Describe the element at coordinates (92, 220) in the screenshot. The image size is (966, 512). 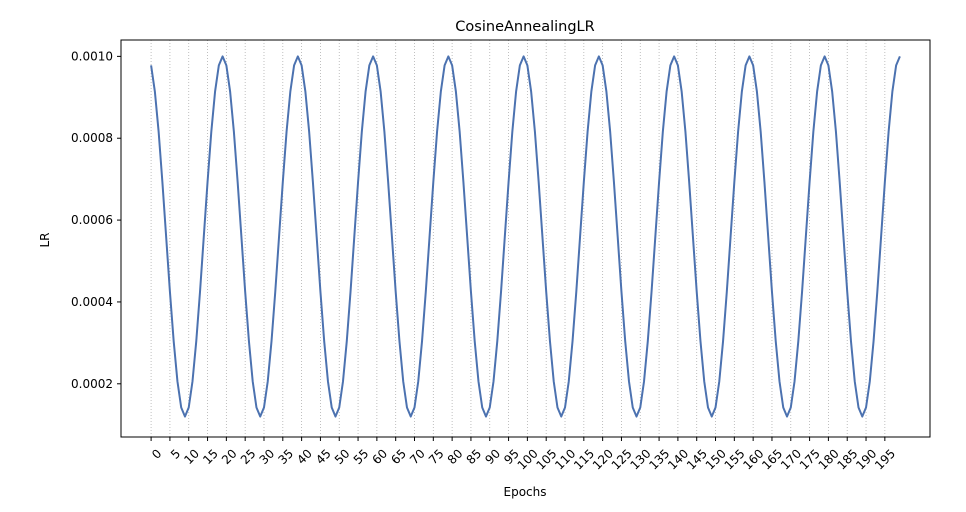
I see `y-tick-label: 0.0006` at that location.